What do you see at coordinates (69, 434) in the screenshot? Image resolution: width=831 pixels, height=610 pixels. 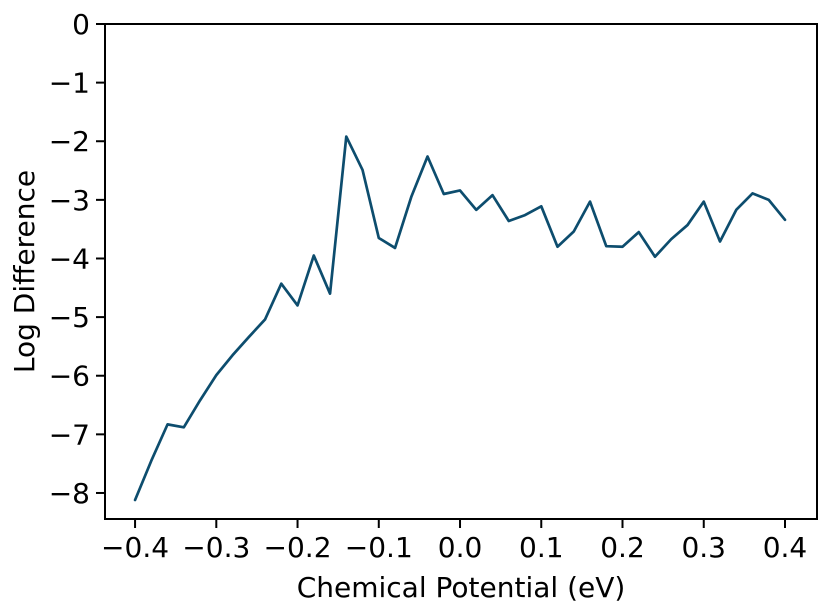 I see `y-tick-label: −7` at bounding box center [69, 434].